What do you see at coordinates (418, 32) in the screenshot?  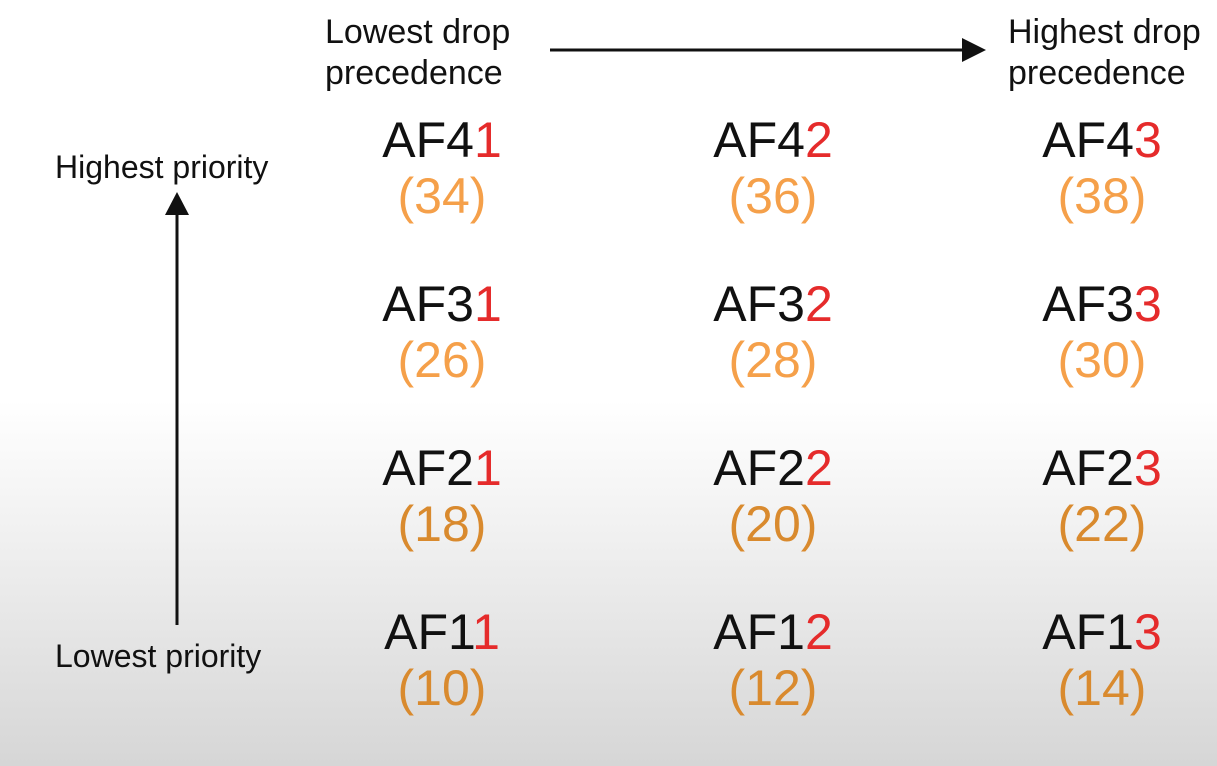 I see `lowest-drop-line-1: Lowest drop` at bounding box center [418, 32].